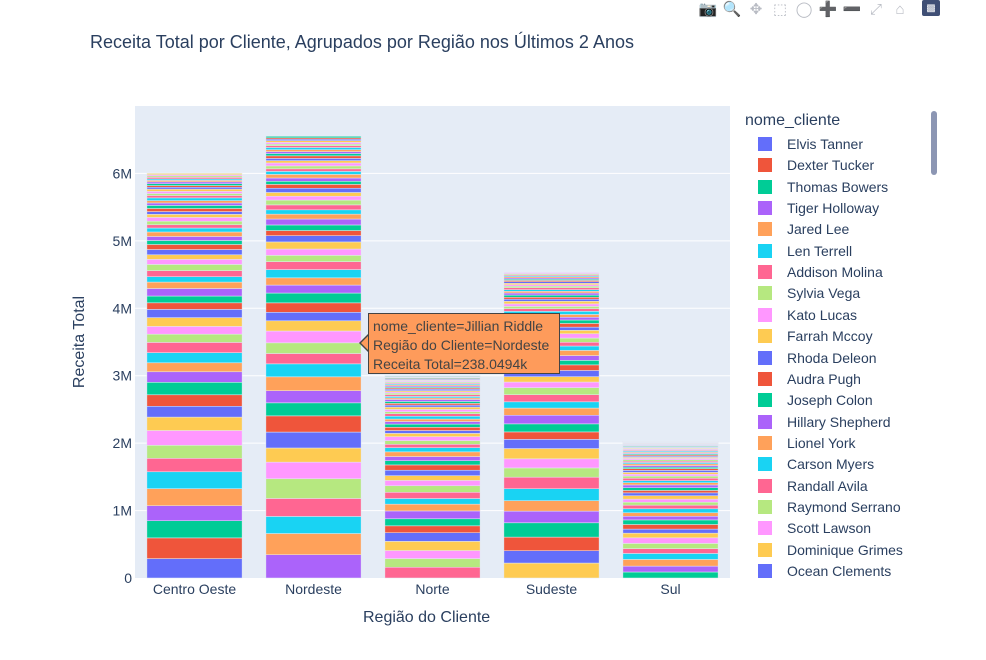 This screenshot has width=986, height=660. Describe the element at coordinates (823, 187) in the screenshot. I see `legend-item: Thomas Bowers` at that location.